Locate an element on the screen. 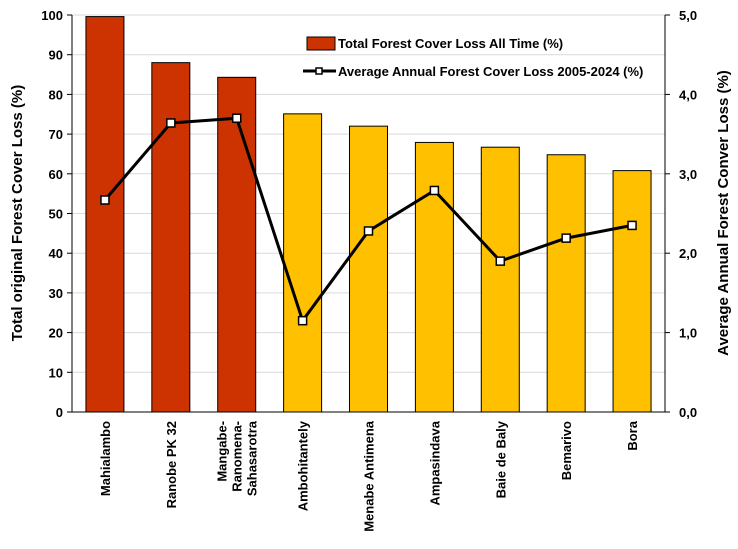 Image resolution: width=738 pixels, height=549 pixels. legend-bar-label: Total Forest Cover Loss All Time (%) is located at coordinates (450, 43).